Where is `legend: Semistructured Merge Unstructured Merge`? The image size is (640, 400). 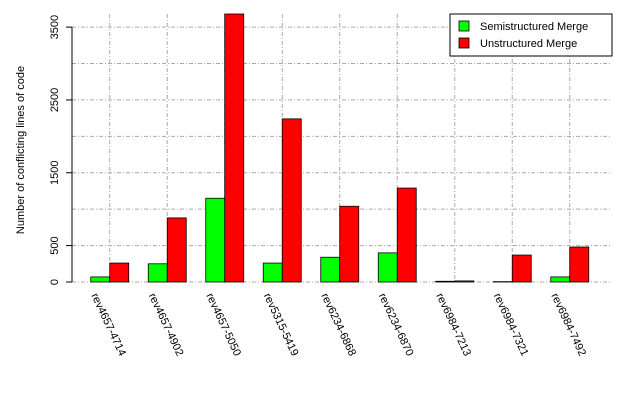 legend: Semistructured Merge Unstructured Merge is located at coordinates (531, 35).